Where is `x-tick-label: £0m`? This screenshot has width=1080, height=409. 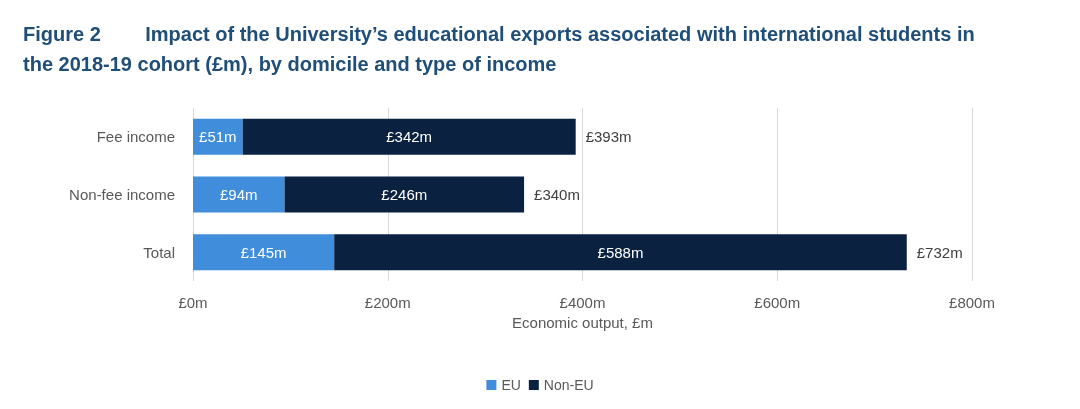 x-tick-label: £0m is located at coordinates (193, 302).